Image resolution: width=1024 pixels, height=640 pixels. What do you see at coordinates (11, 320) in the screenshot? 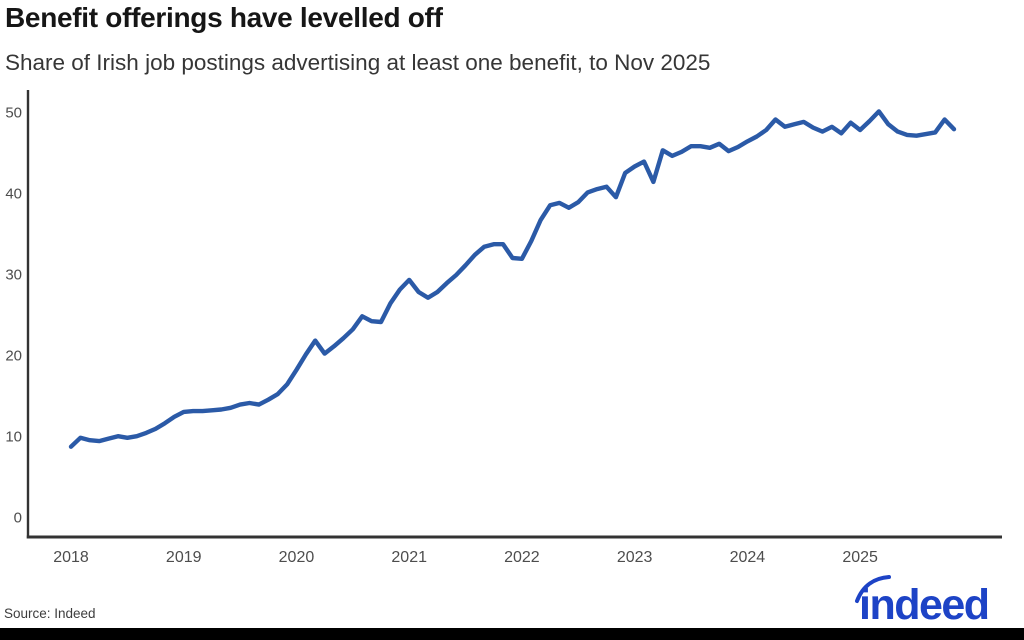
I see `y-axis-tick-labels: 0 10 20 30 40 50` at bounding box center [11, 320].